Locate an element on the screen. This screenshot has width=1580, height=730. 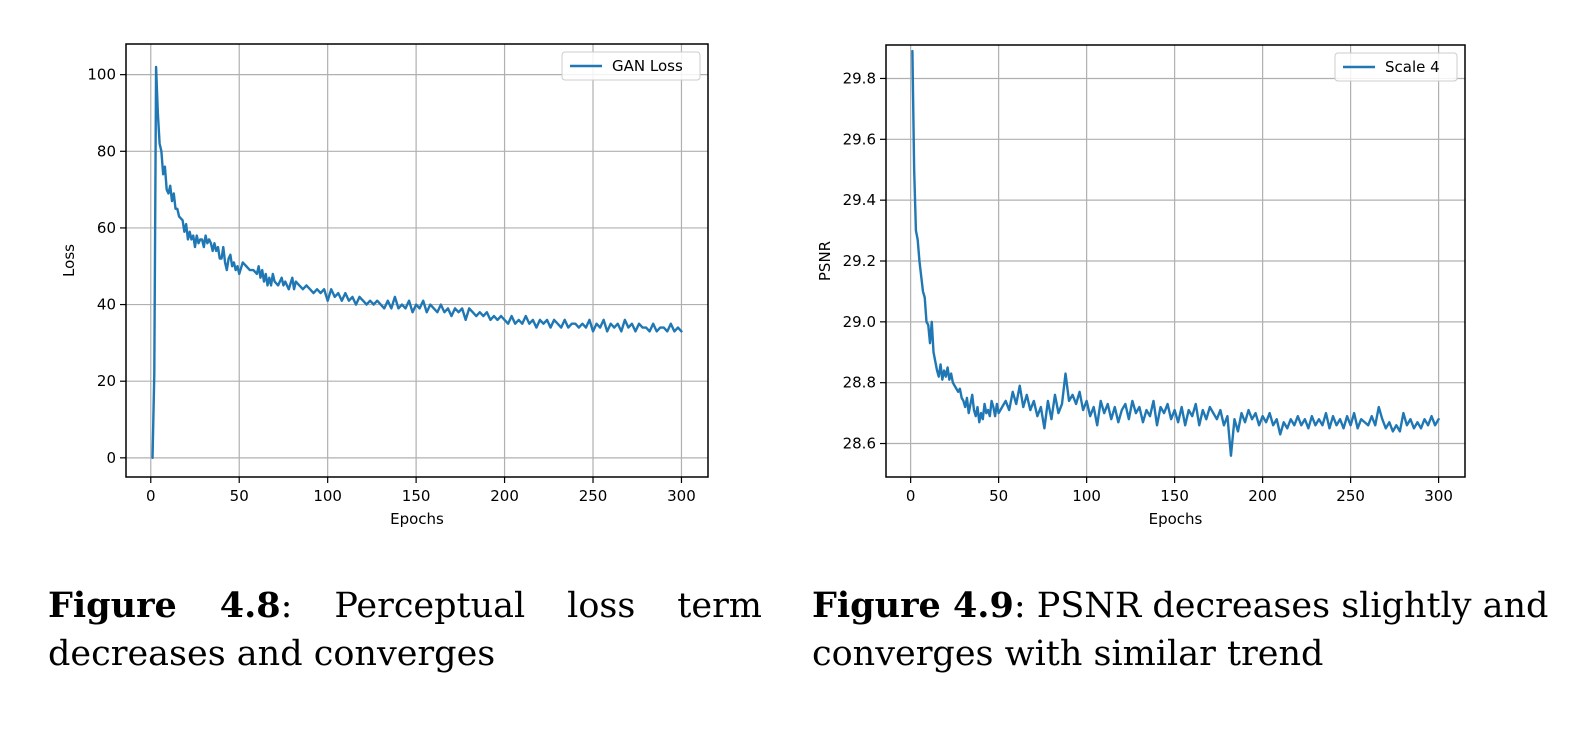
legend: GAN Loss is located at coordinates (631, 66).